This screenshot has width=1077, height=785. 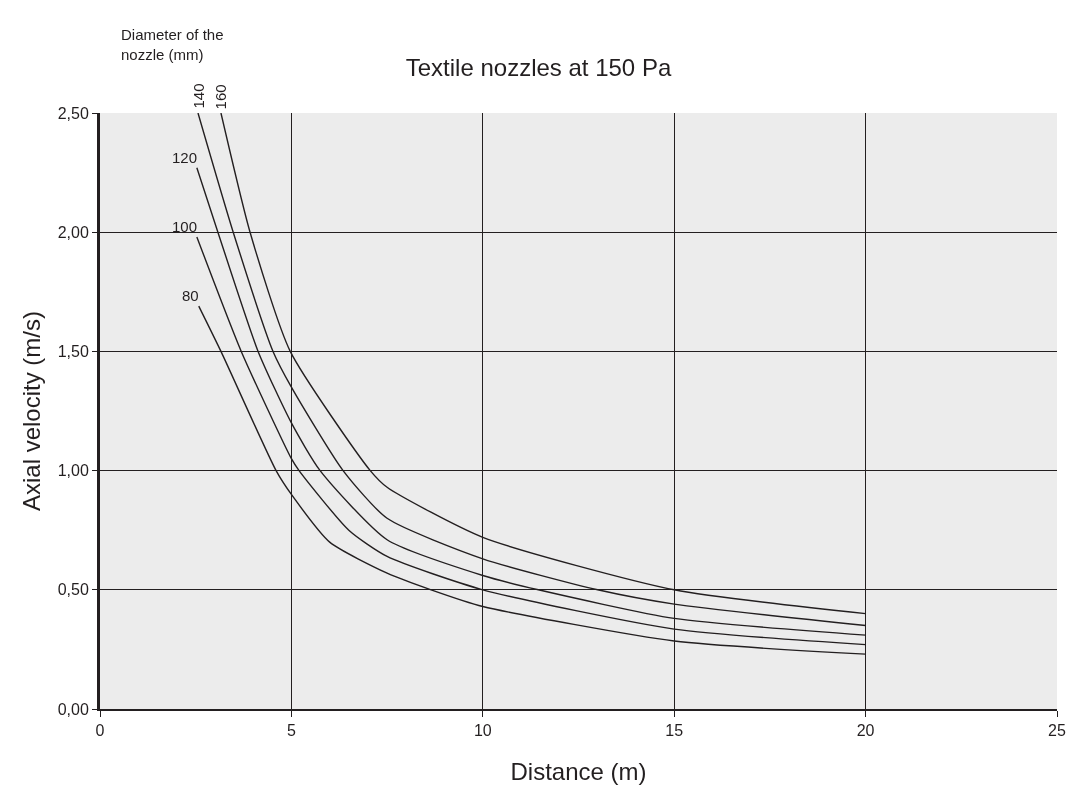 I want to click on y-tick-label: 1,00, so click(x=73, y=471).